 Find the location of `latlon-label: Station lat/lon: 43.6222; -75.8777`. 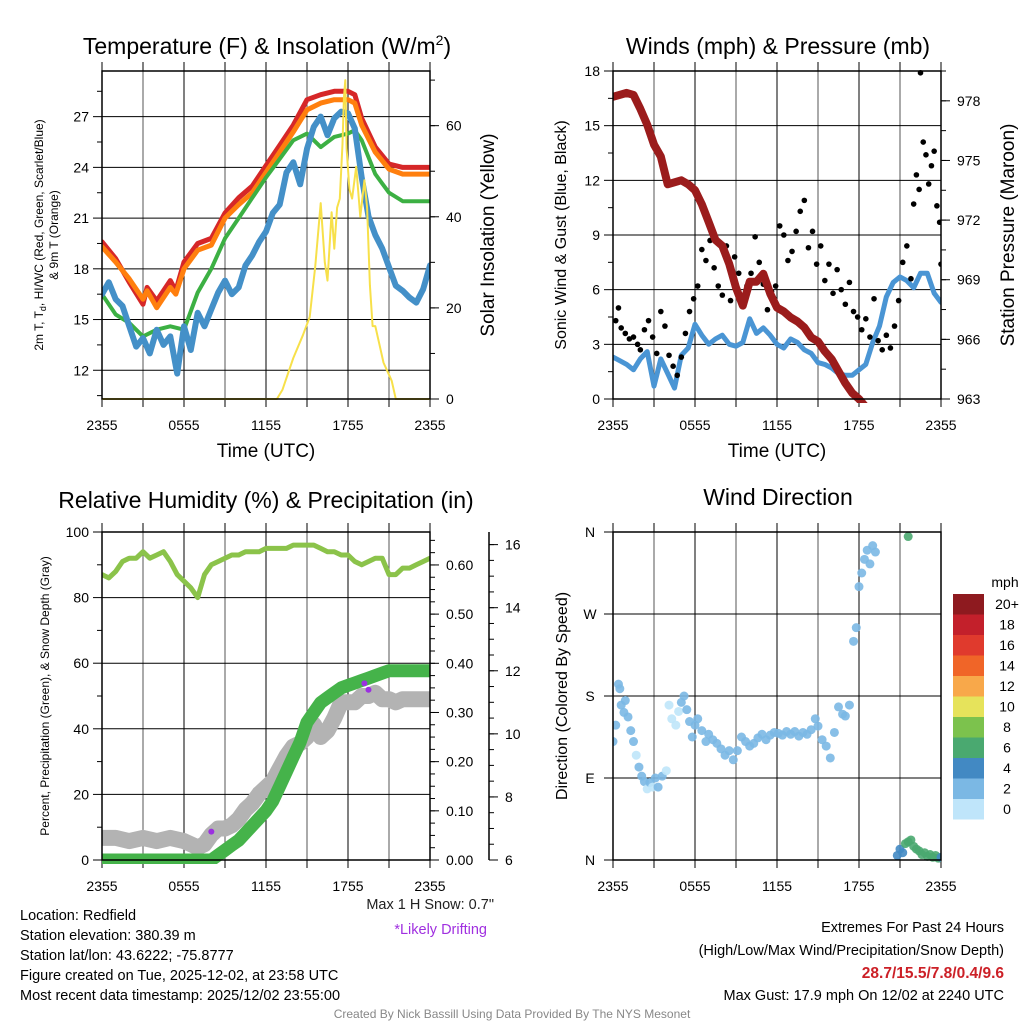

latlon-label: Station lat/lon: 43.6222; -75.8777 is located at coordinates (127, 956).